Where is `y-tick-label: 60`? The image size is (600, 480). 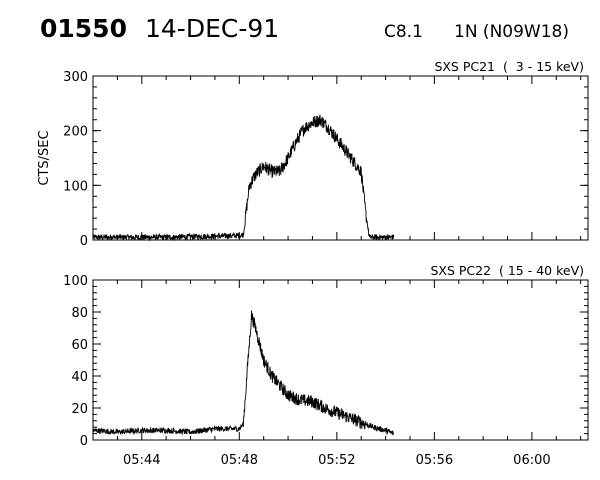
y-tick-label: 60 is located at coordinates (79, 345).